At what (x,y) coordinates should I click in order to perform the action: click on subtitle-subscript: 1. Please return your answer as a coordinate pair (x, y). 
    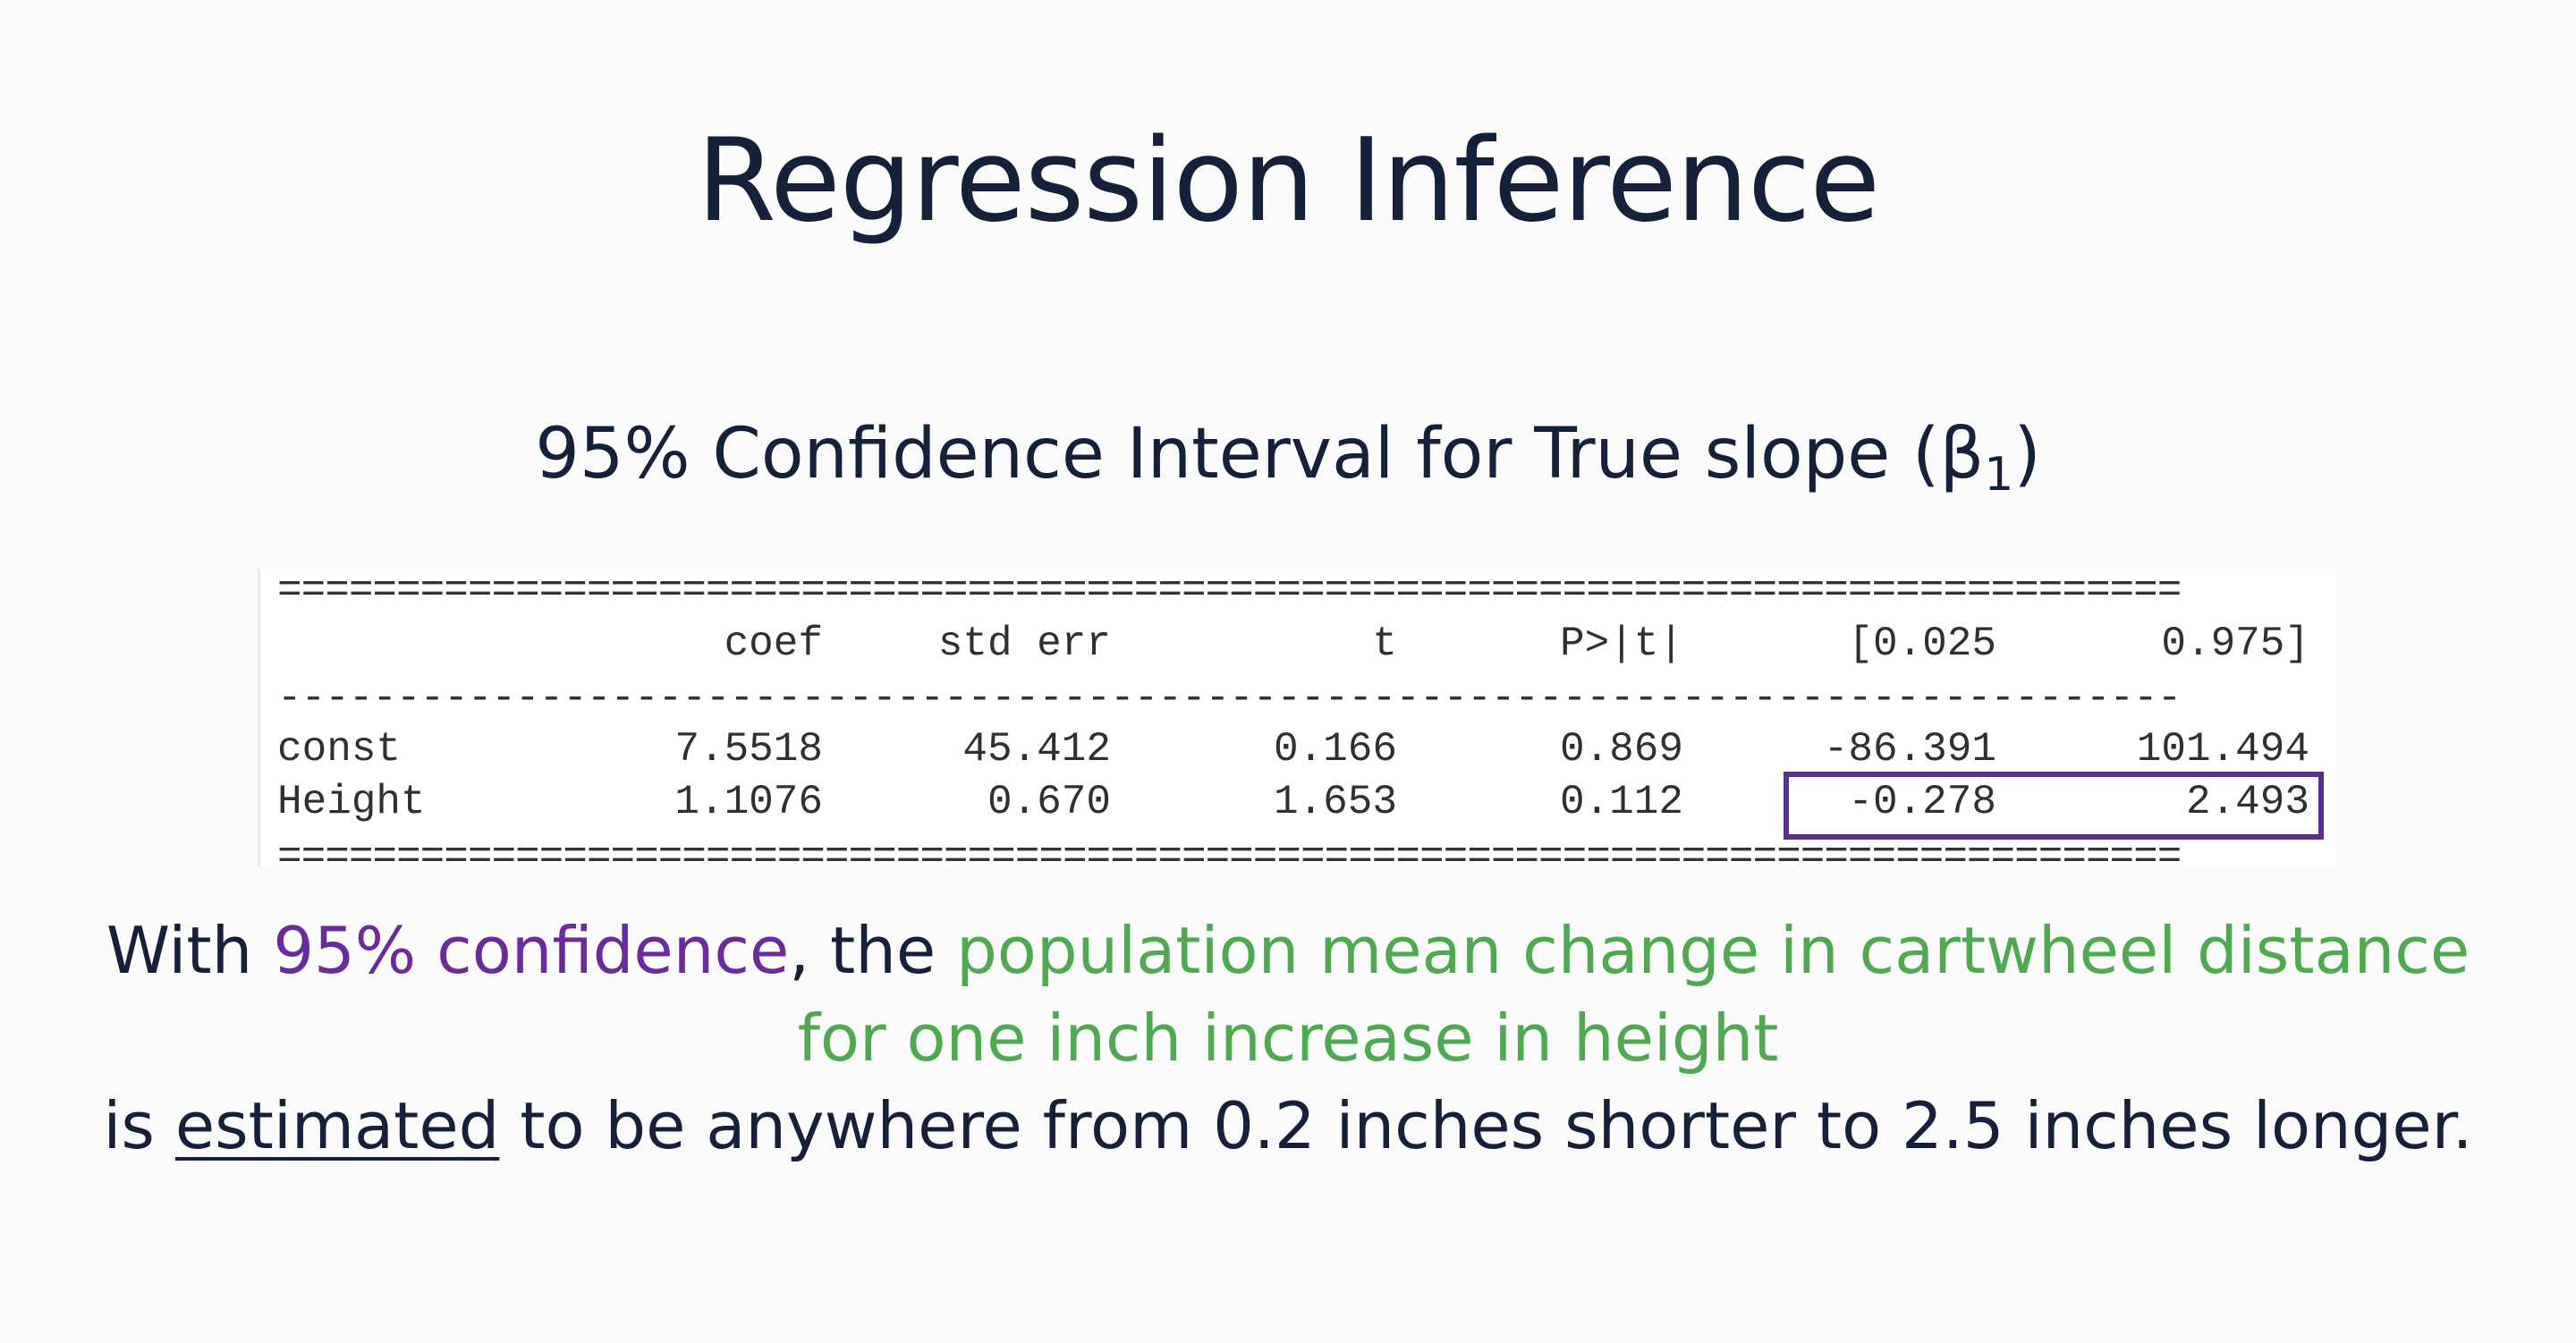
    Looking at the image, I should click on (1999, 475).